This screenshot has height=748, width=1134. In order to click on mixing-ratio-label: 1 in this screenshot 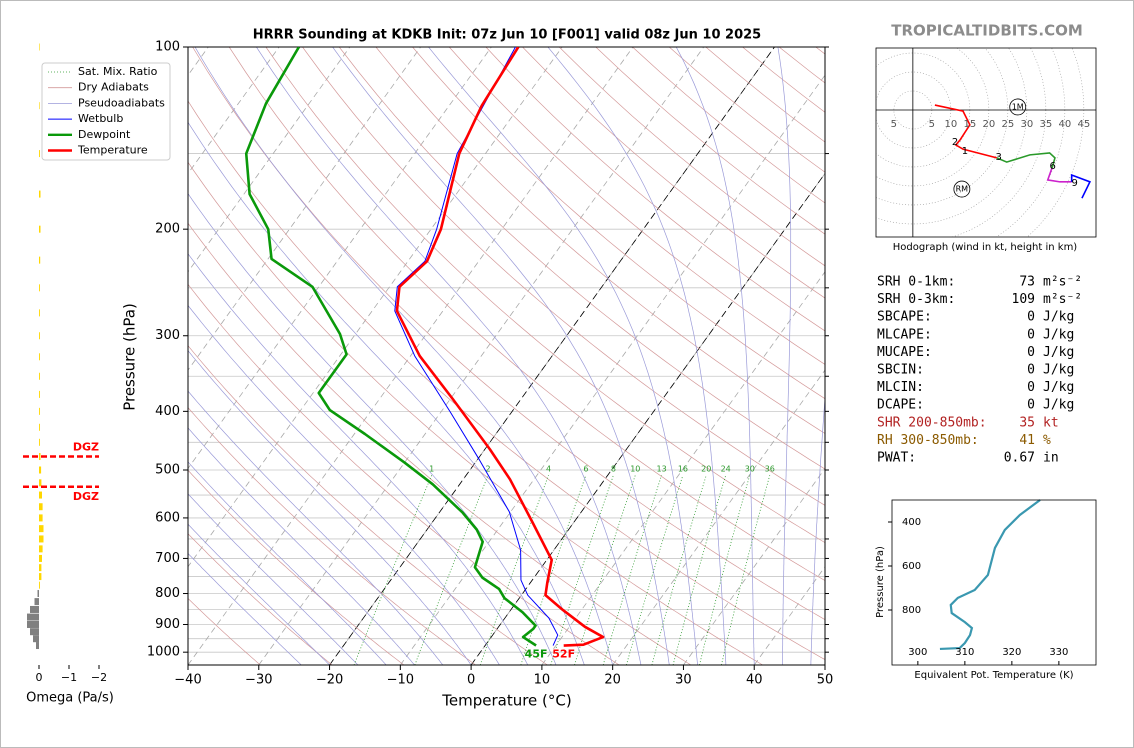, I will do `click(431, 469)`.